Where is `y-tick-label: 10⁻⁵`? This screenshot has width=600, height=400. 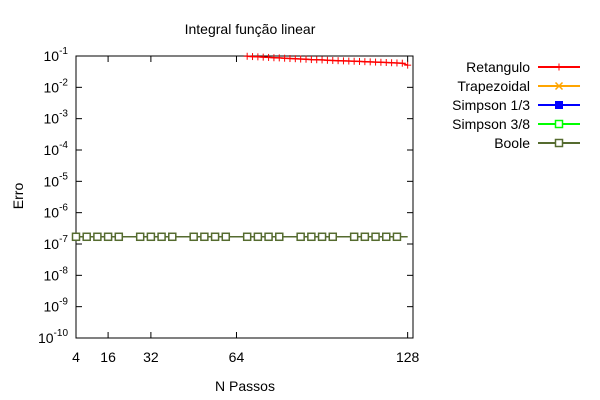
y-tick-label: 10⁻⁵ is located at coordinates (56, 180).